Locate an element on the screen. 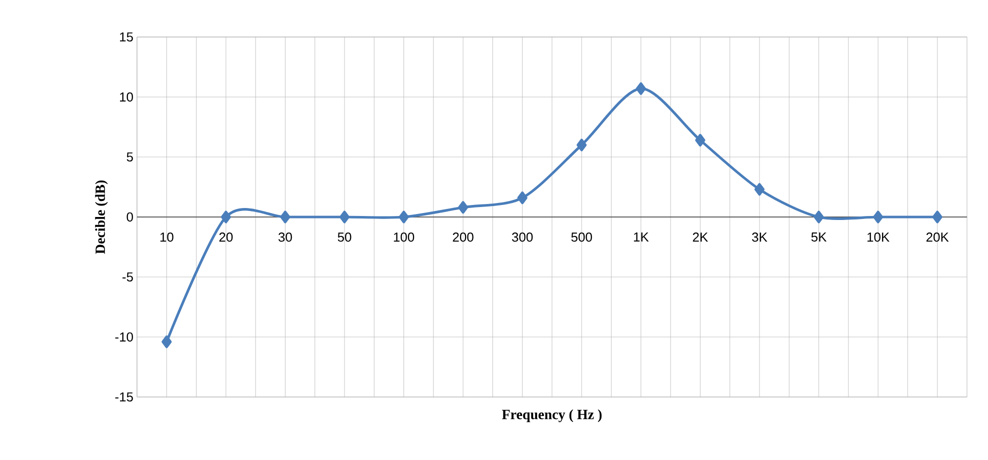 This screenshot has height=460, width=988. x-tick-label: 200 is located at coordinates (463, 237).